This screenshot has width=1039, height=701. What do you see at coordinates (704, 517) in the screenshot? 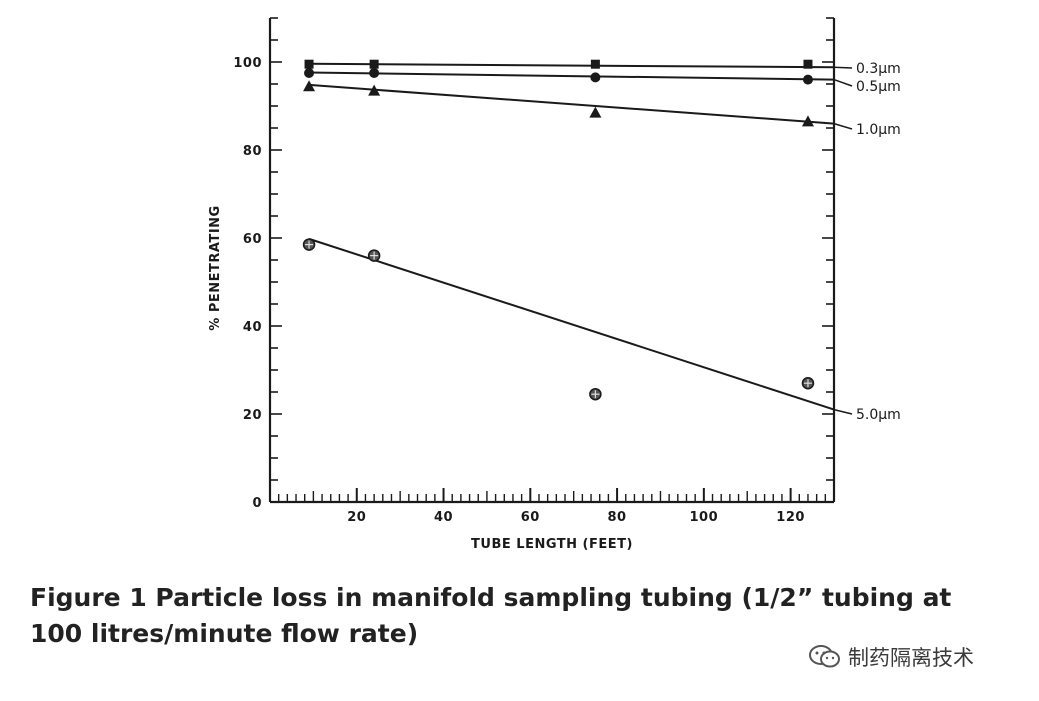
I see `x-tick-label: 100` at bounding box center [704, 517].